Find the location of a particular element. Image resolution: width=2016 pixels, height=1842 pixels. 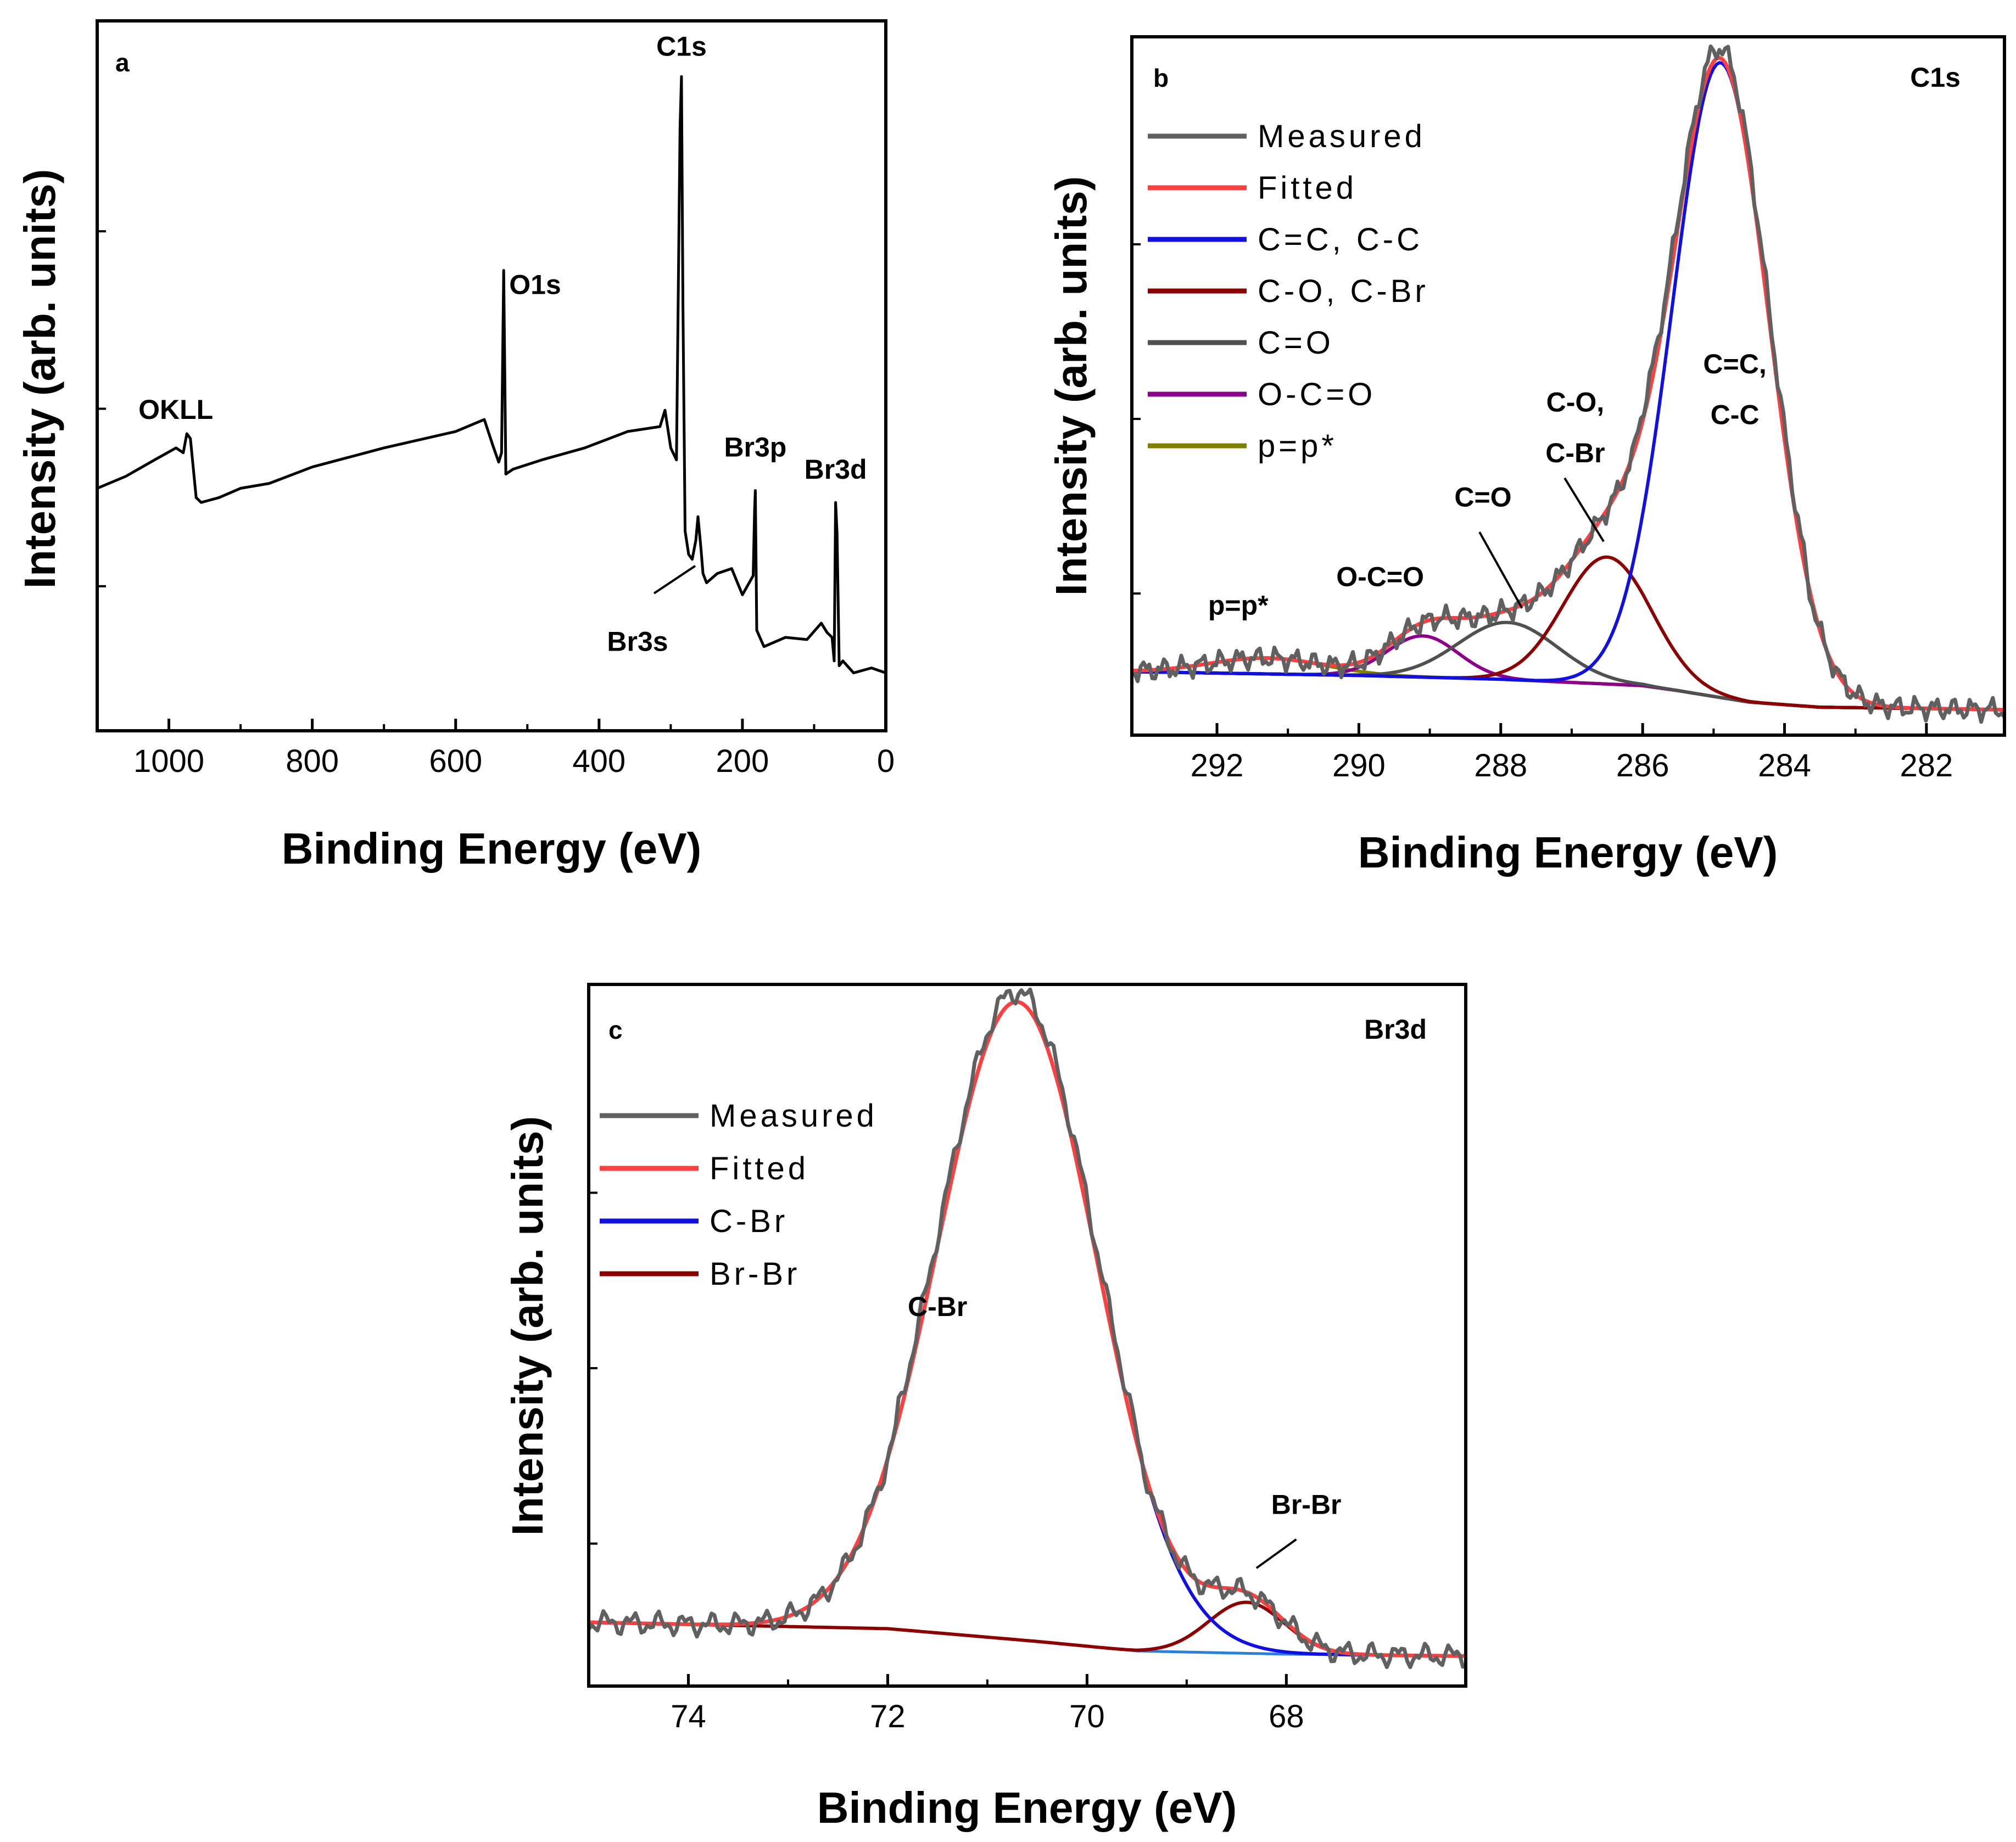

panel-b-label: b is located at coordinates (1161, 78).